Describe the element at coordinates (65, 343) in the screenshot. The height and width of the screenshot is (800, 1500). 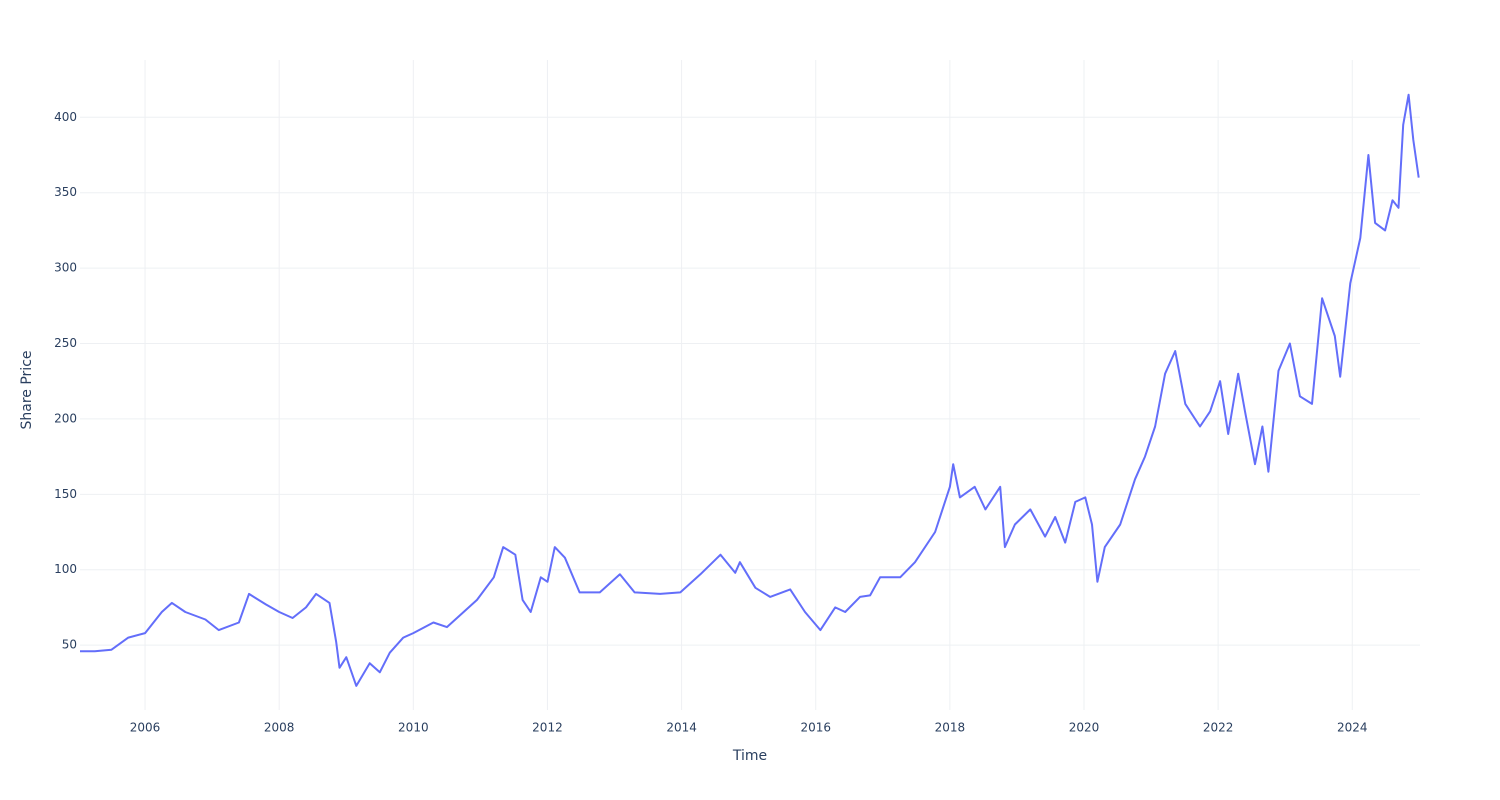
I see `y-tick-label: 250` at that location.